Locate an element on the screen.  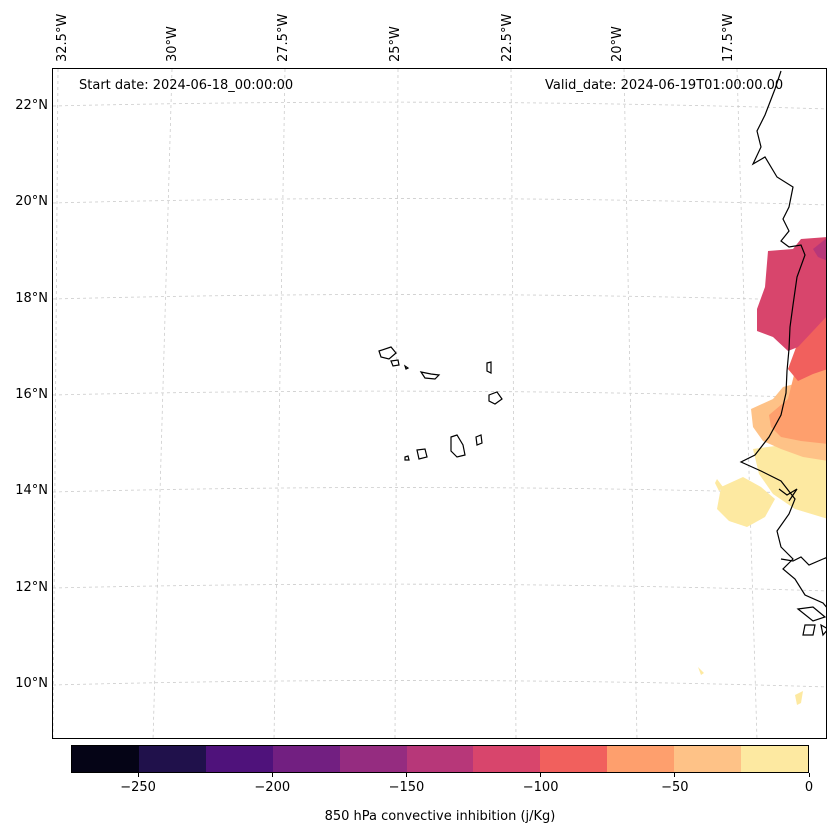
coastlines is located at coordinates (782, 353).